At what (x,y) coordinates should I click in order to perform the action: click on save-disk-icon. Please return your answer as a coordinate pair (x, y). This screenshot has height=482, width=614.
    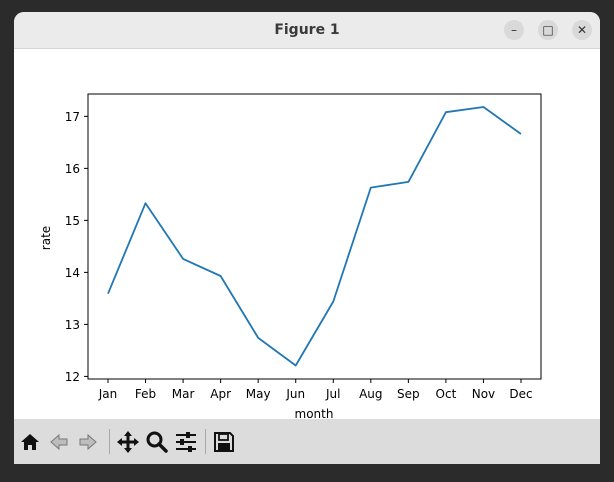
    Looking at the image, I should click on (224, 442).